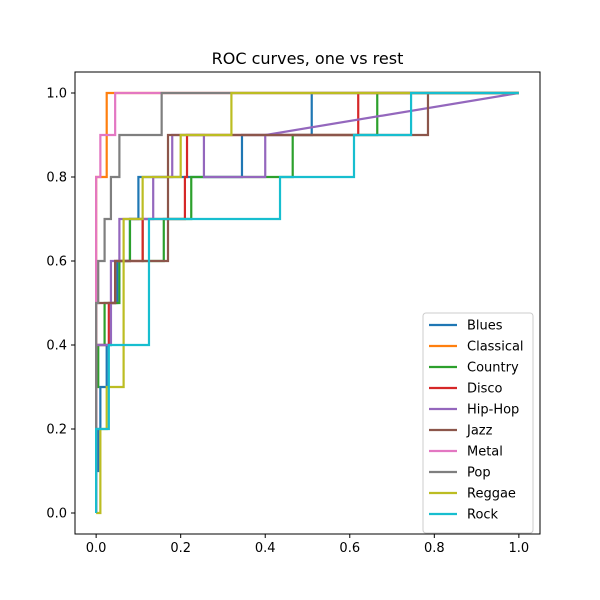 Image resolution: width=600 pixels, height=600 pixels. I want to click on x-axis: 0.0 0.2 0.4 0.6 0.8 1.0, so click(307, 545).